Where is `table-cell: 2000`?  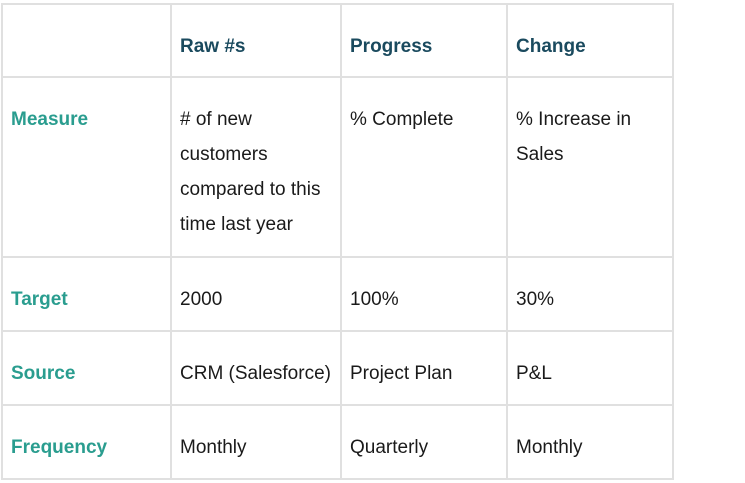 table-cell: 2000 is located at coordinates (256, 294).